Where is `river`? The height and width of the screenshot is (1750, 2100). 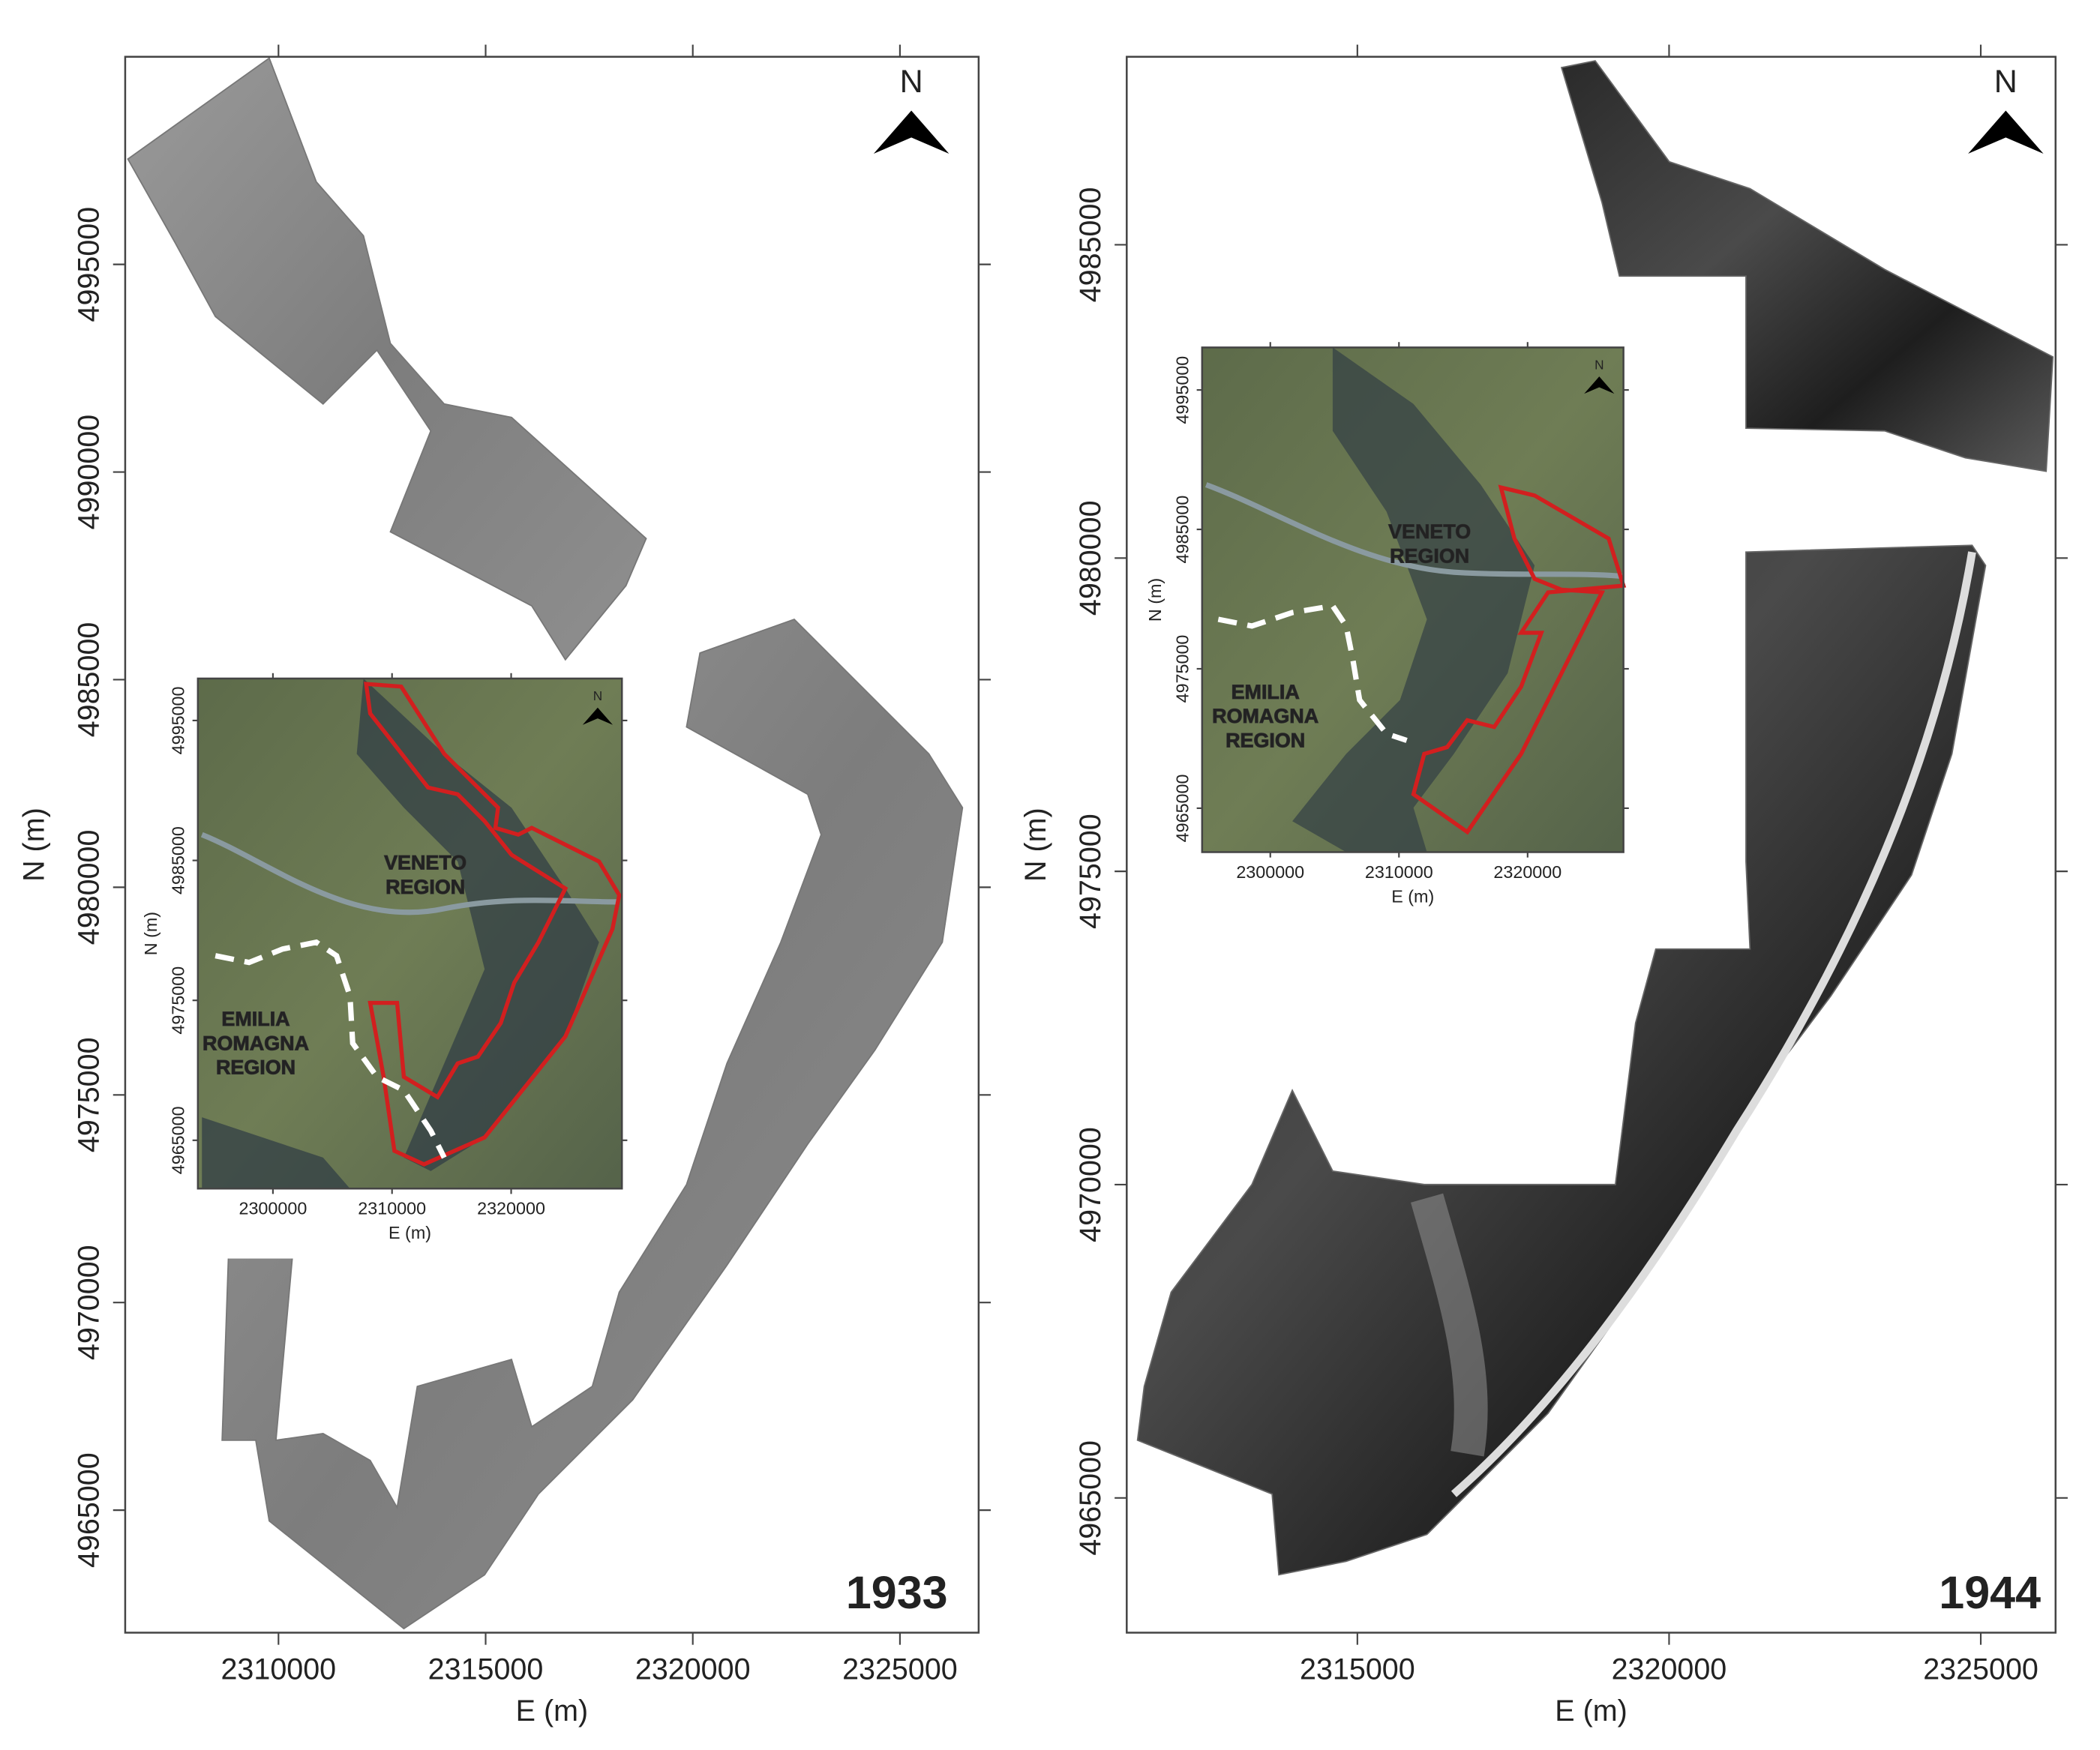 river is located at coordinates (1413, 531).